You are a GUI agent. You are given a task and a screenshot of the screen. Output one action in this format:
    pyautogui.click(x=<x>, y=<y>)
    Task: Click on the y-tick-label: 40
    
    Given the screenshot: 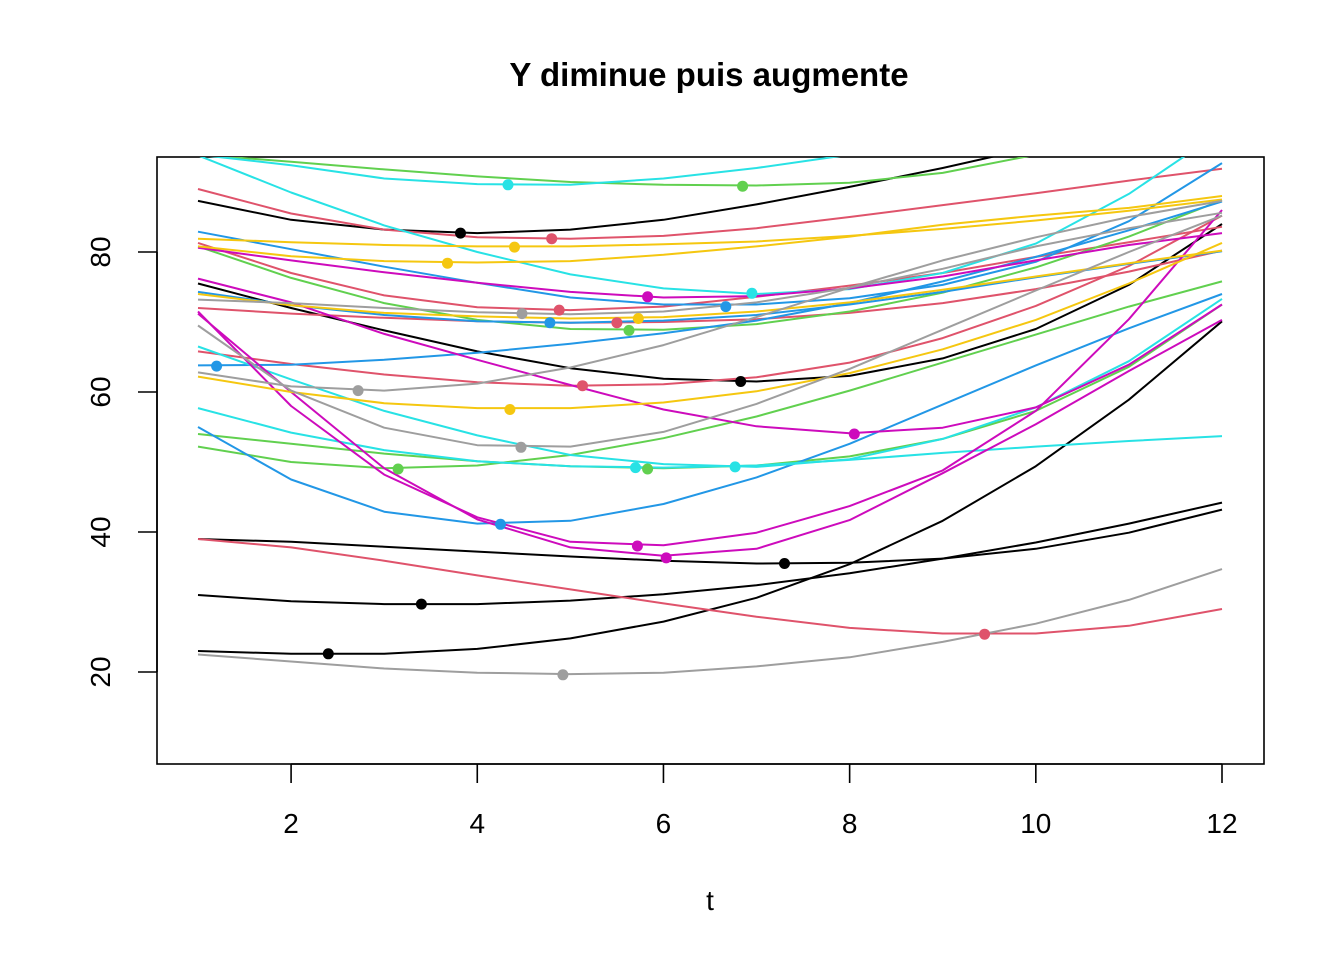 What is the action you would take?
    pyautogui.click(x=100, y=531)
    